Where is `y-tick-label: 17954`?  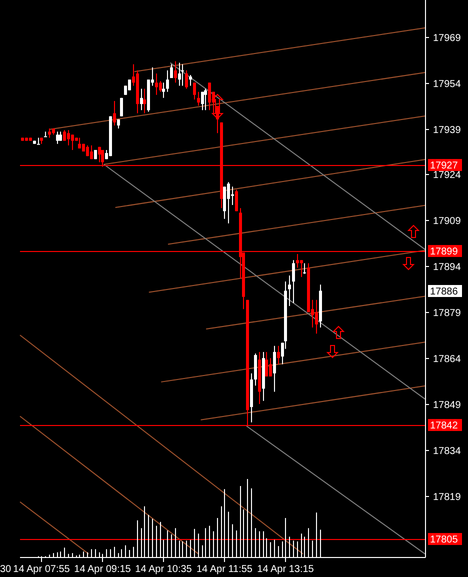
y-tick-label: 17954 is located at coordinates (447, 84).